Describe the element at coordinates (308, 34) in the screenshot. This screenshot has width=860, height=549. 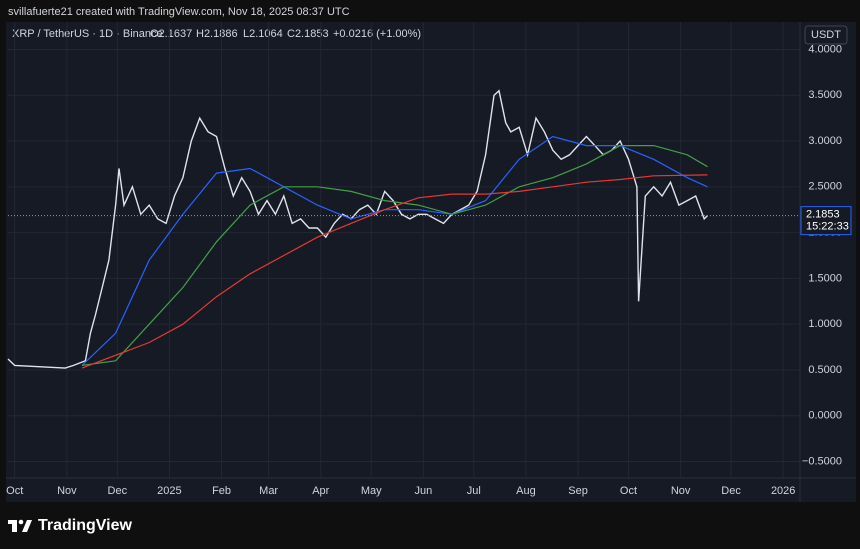
I see `ohlc-value: C2.1853` at that location.